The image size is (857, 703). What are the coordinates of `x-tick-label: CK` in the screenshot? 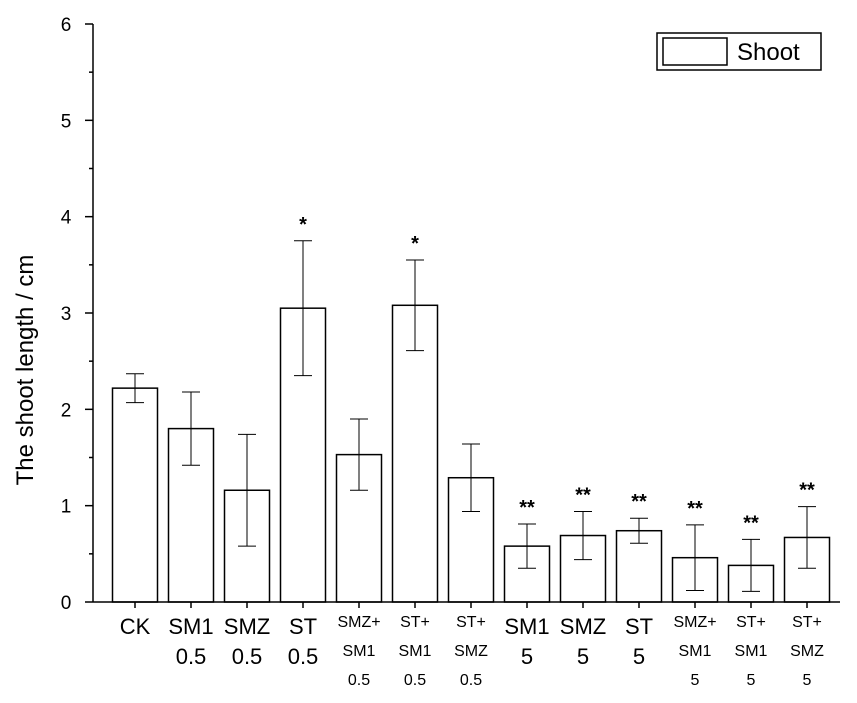 It's located at (135, 626).